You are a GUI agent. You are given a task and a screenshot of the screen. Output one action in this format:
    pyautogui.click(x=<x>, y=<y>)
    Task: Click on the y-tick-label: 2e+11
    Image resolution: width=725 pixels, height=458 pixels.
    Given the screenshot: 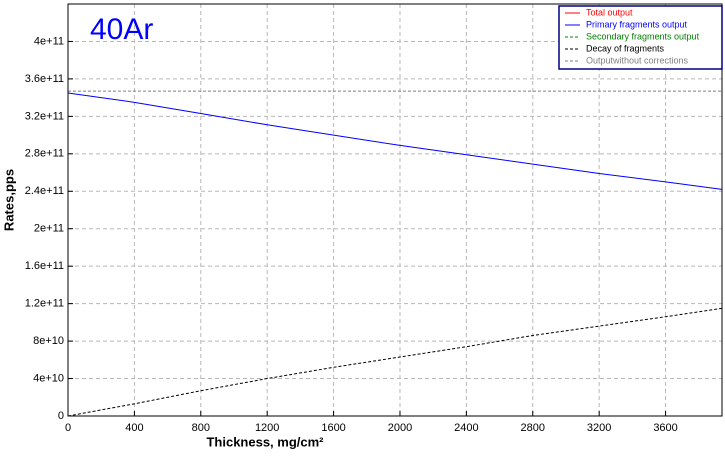 What is the action you would take?
    pyautogui.click(x=49, y=229)
    